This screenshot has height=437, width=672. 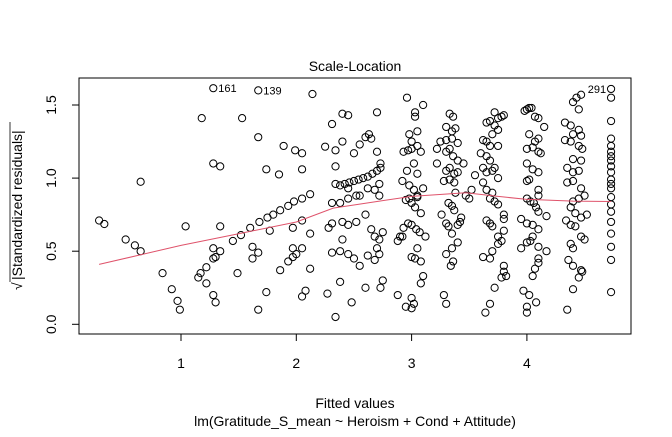 What do you see at coordinates (17, 286) in the screenshot?
I see `sqrt-symbol: √` at bounding box center [17, 286].